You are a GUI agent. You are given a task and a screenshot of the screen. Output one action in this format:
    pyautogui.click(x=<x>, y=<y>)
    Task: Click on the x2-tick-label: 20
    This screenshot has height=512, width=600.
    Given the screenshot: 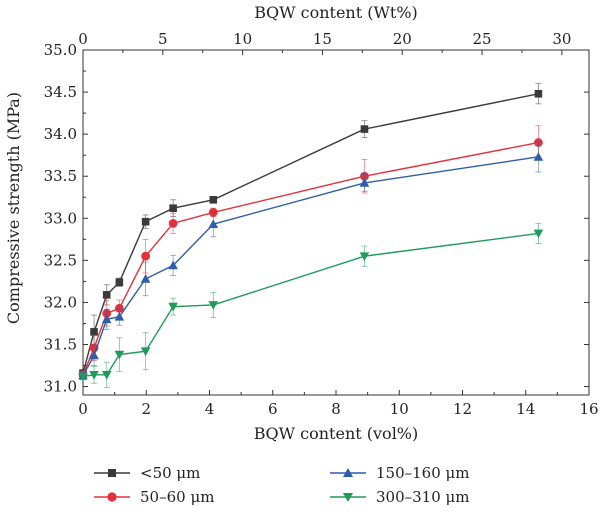 What is the action you would take?
    pyautogui.click(x=402, y=39)
    